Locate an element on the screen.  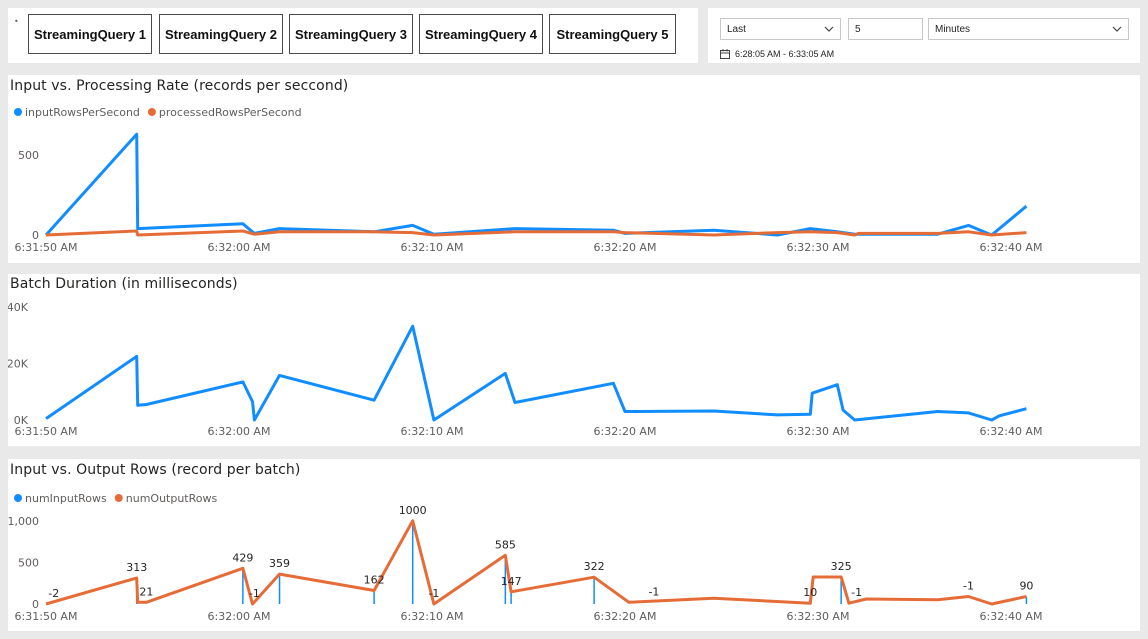
data-label: 325 is located at coordinates (841, 566).